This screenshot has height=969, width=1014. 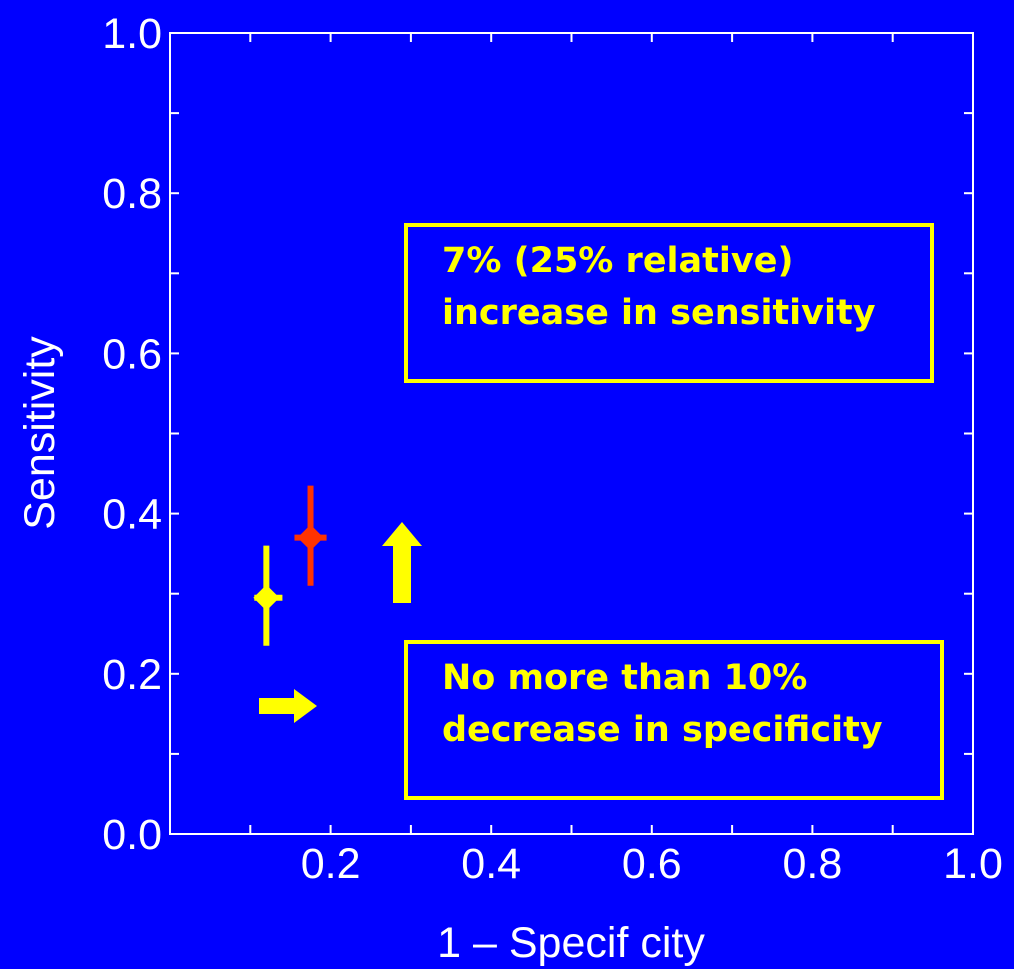 What do you see at coordinates (132, 835) in the screenshot?
I see `y-tick-label: 0.0` at bounding box center [132, 835].